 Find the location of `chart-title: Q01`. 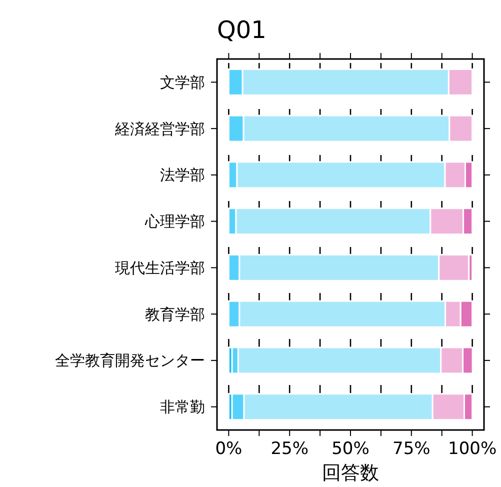

chart-title: Q01 is located at coordinates (241, 30).